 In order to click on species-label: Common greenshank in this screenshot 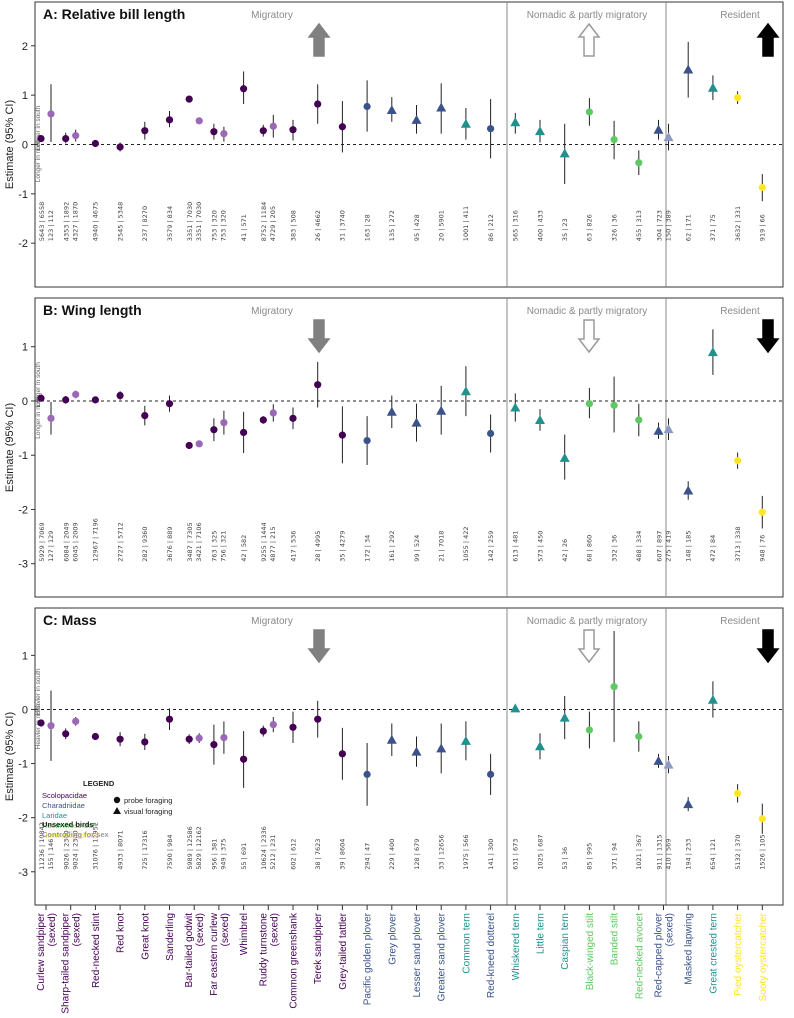, I will do `click(294, 960)`.